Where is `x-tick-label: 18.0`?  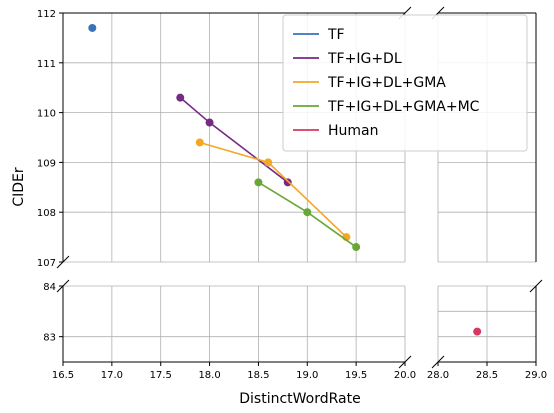 x-tick-label: 18.0 is located at coordinates (209, 375).